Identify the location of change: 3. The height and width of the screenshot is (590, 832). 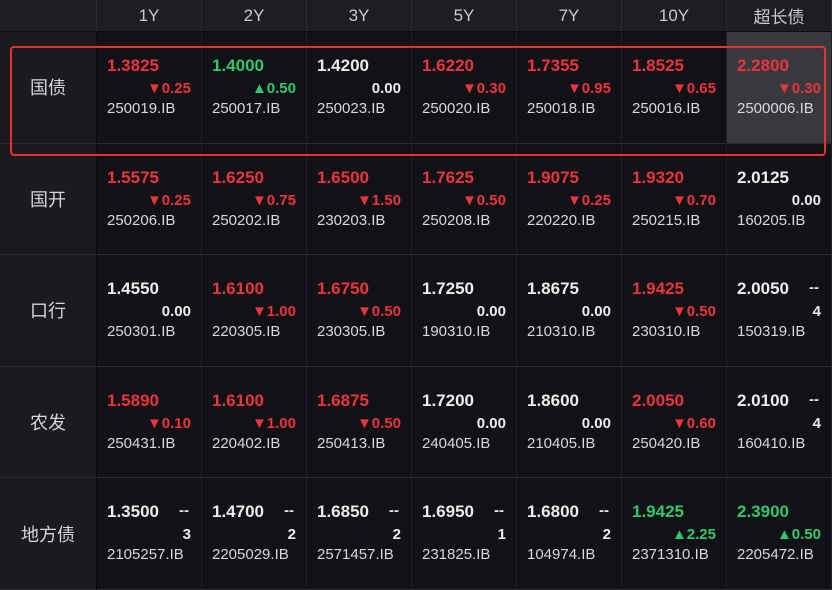
(186, 535).